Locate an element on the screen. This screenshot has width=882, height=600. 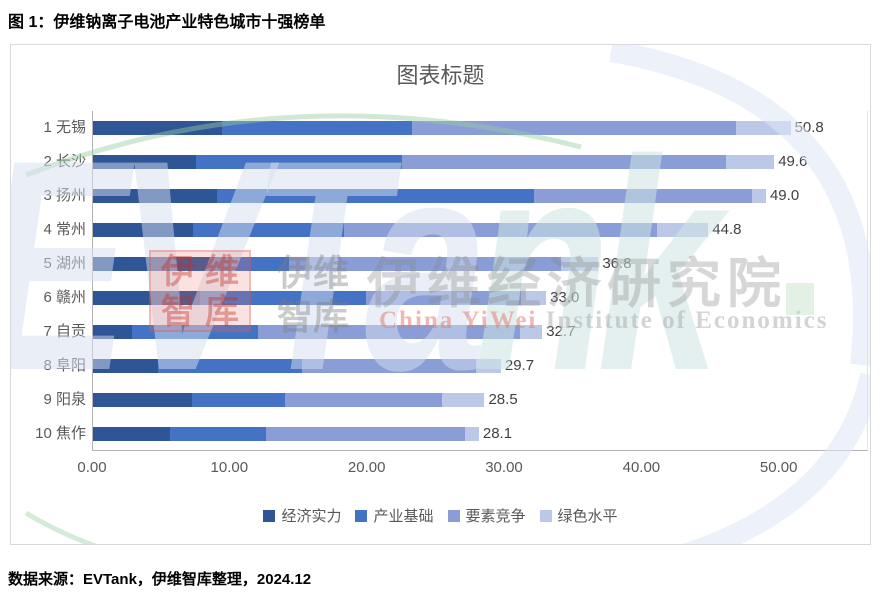
bar-row: 2 长沙 49.6 is located at coordinates (455, 162).